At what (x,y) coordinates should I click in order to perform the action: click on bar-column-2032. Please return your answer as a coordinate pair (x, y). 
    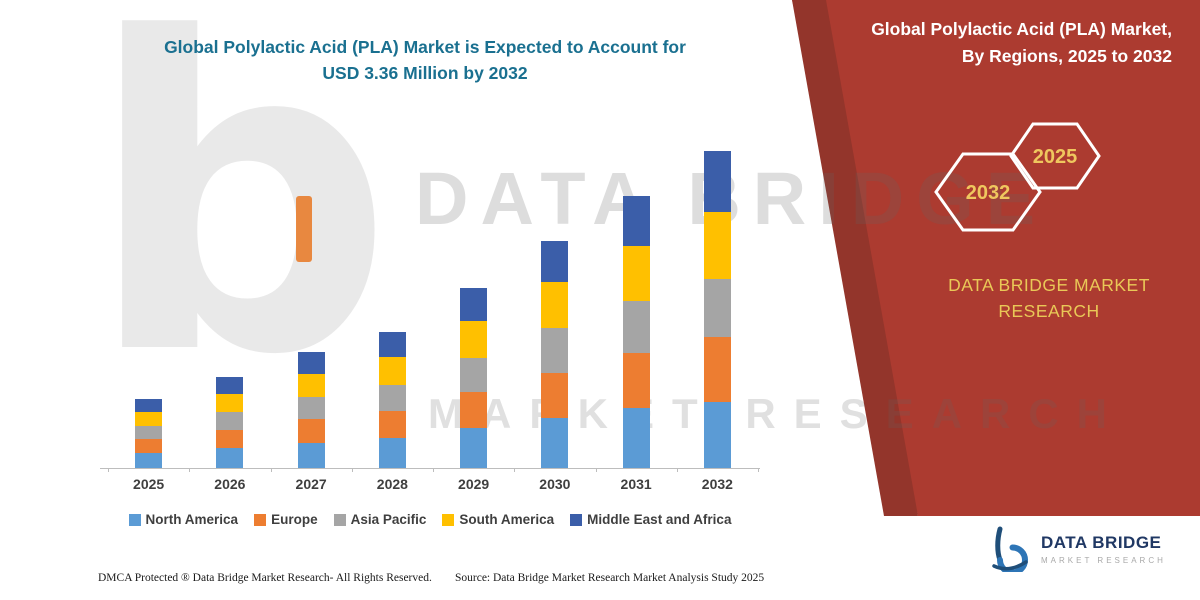
    Looking at the image, I should click on (717, 303).